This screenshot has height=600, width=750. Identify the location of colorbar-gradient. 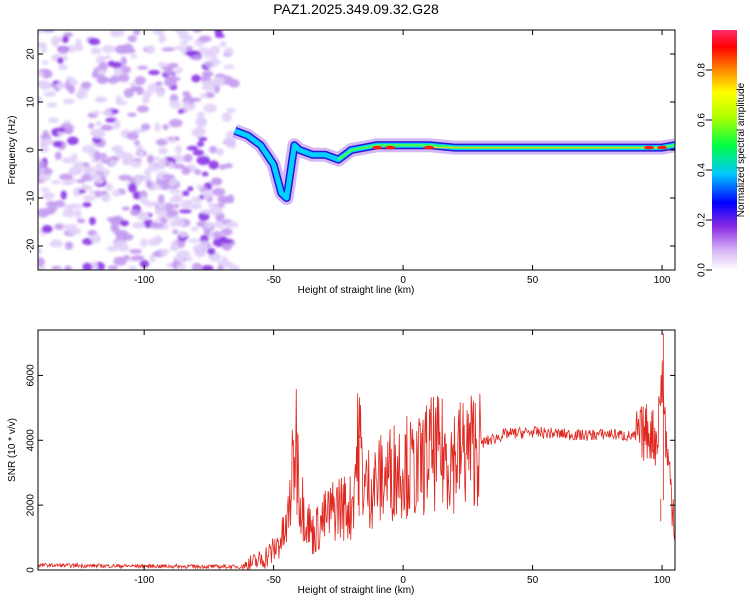
(724, 150).